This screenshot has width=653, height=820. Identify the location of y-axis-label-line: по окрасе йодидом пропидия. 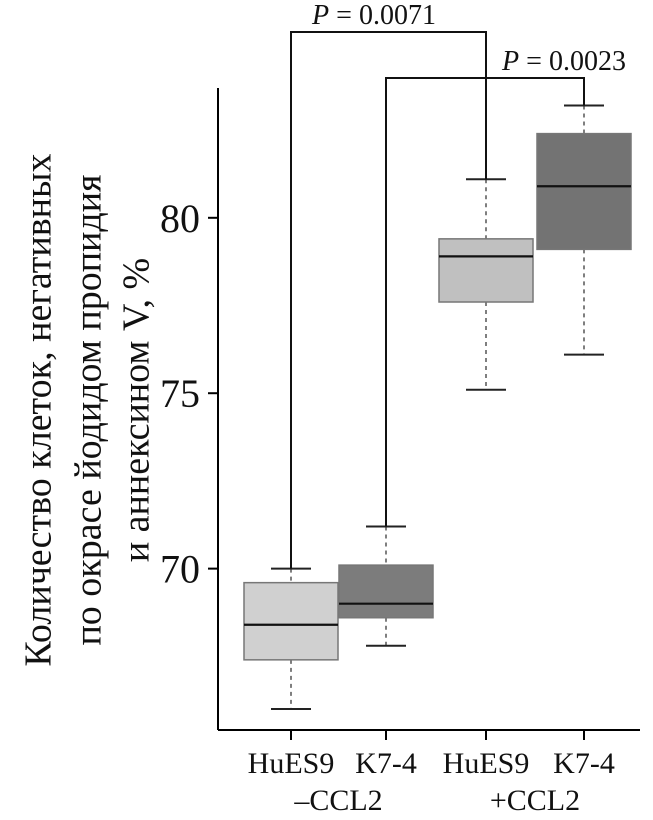
(89, 409).